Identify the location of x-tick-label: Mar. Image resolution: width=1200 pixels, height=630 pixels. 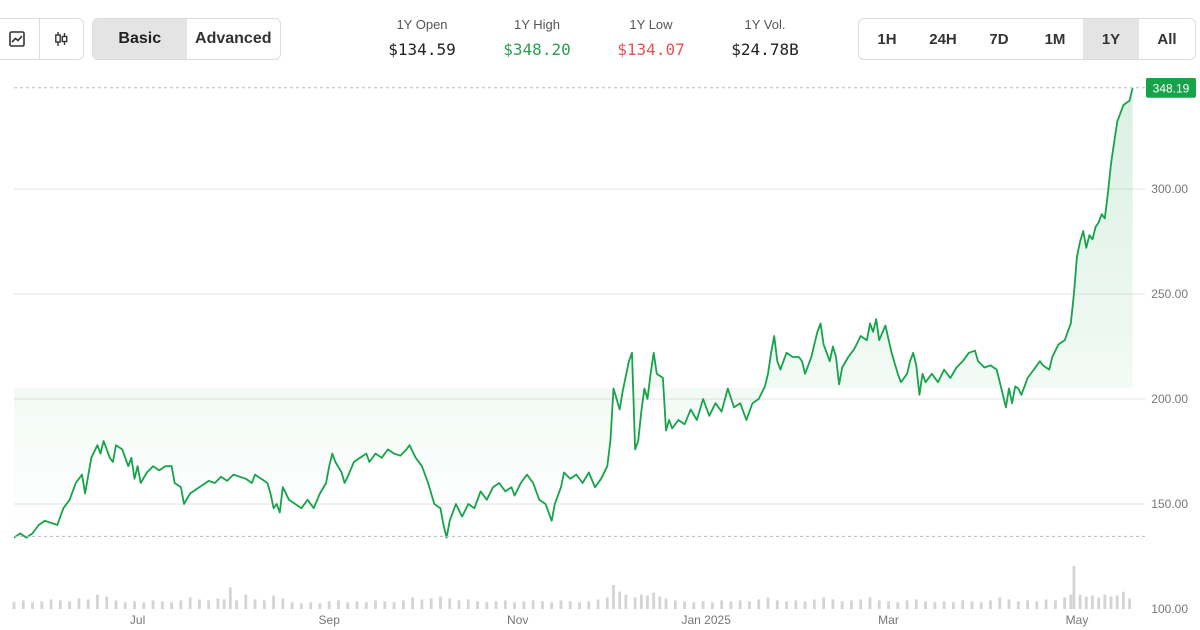
(888, 620).